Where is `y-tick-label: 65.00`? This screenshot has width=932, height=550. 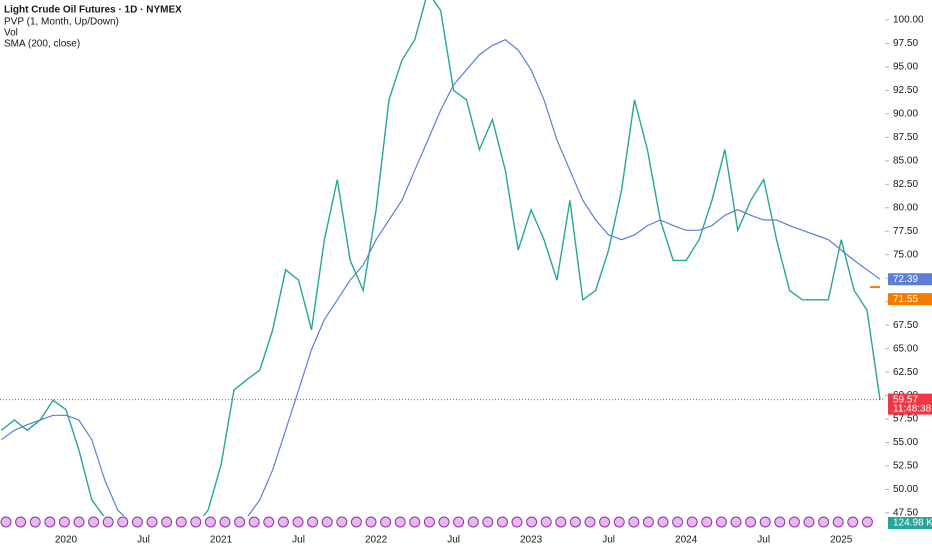
y-tick-label: 65.00 is located at coordinates (905, 348).